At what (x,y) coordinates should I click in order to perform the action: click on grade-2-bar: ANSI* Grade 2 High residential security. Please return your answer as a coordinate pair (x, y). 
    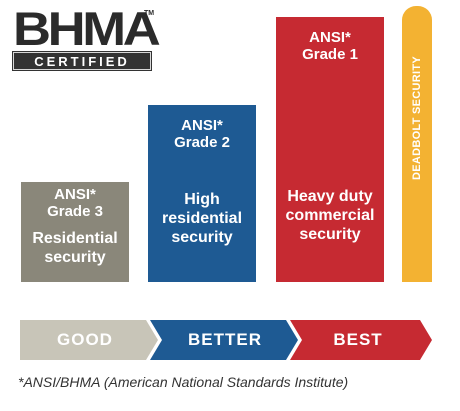
    Looking at the image, I should click on (202, 193).